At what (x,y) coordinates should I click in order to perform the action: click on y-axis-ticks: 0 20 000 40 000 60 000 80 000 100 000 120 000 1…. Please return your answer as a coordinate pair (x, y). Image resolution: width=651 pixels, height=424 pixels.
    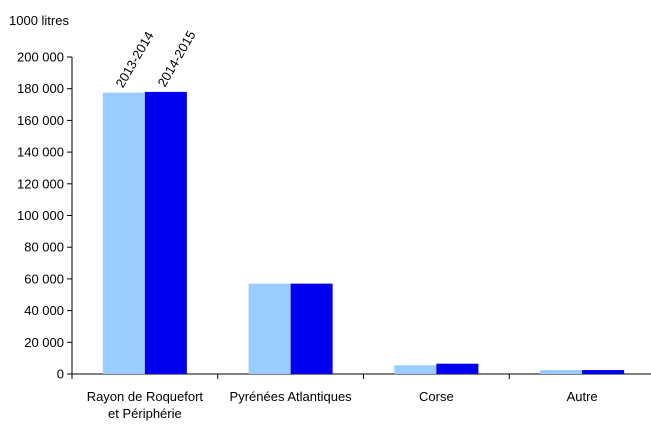
    Looking at the image, I should click on (44, 216).